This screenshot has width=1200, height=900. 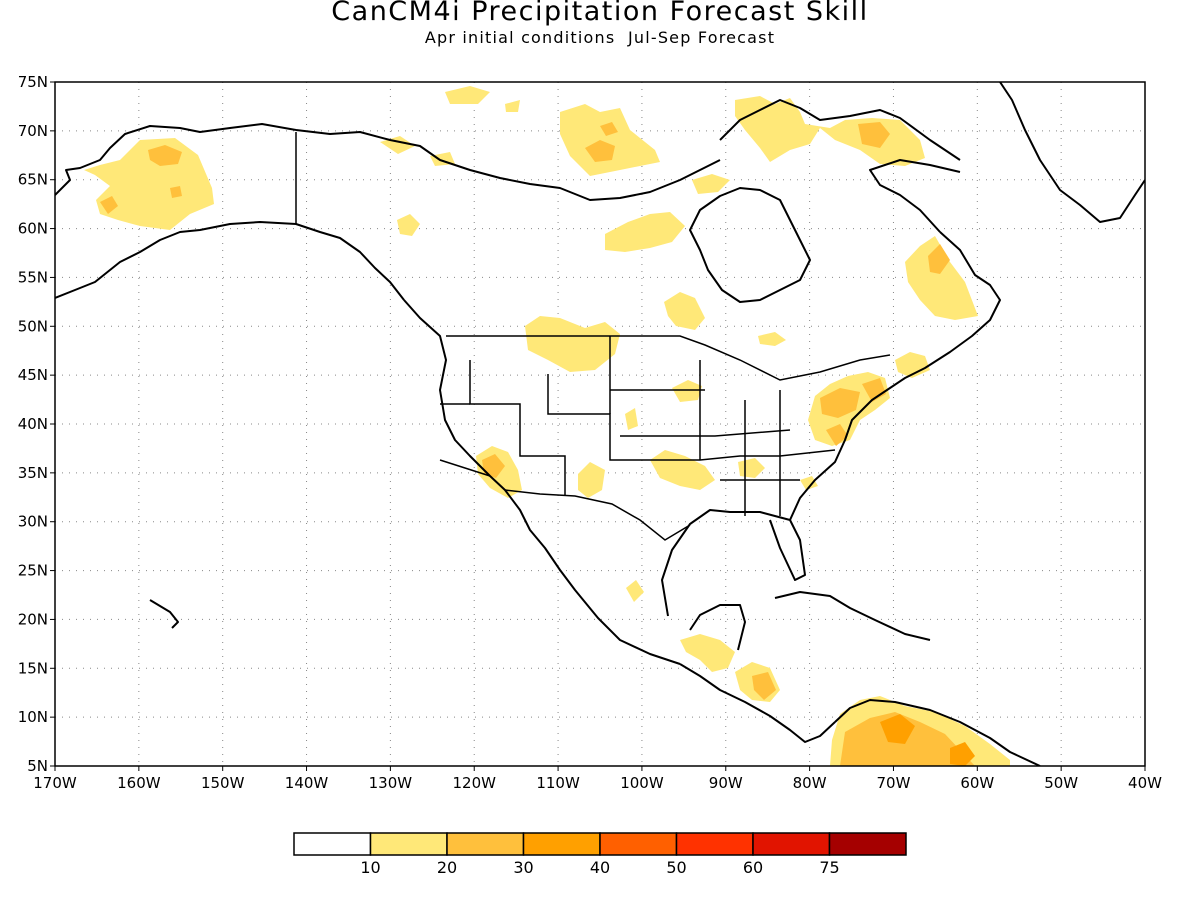 What do you see at coordinates (1145, 783) in the screenshot?
I see `lon-tick-label: 40W` at bounding box center [1145, 783].